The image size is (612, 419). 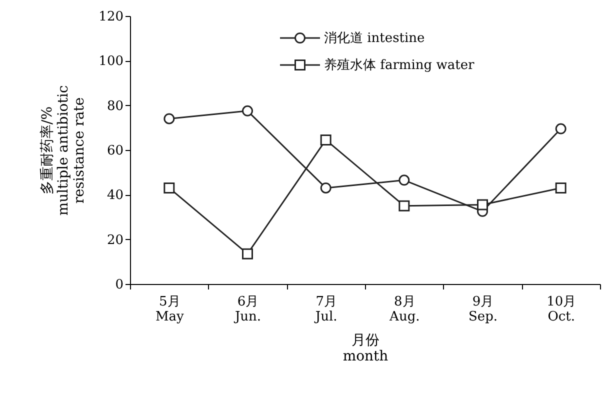 I want to click on y-tick-label: 20, so click(x=115, y=240).